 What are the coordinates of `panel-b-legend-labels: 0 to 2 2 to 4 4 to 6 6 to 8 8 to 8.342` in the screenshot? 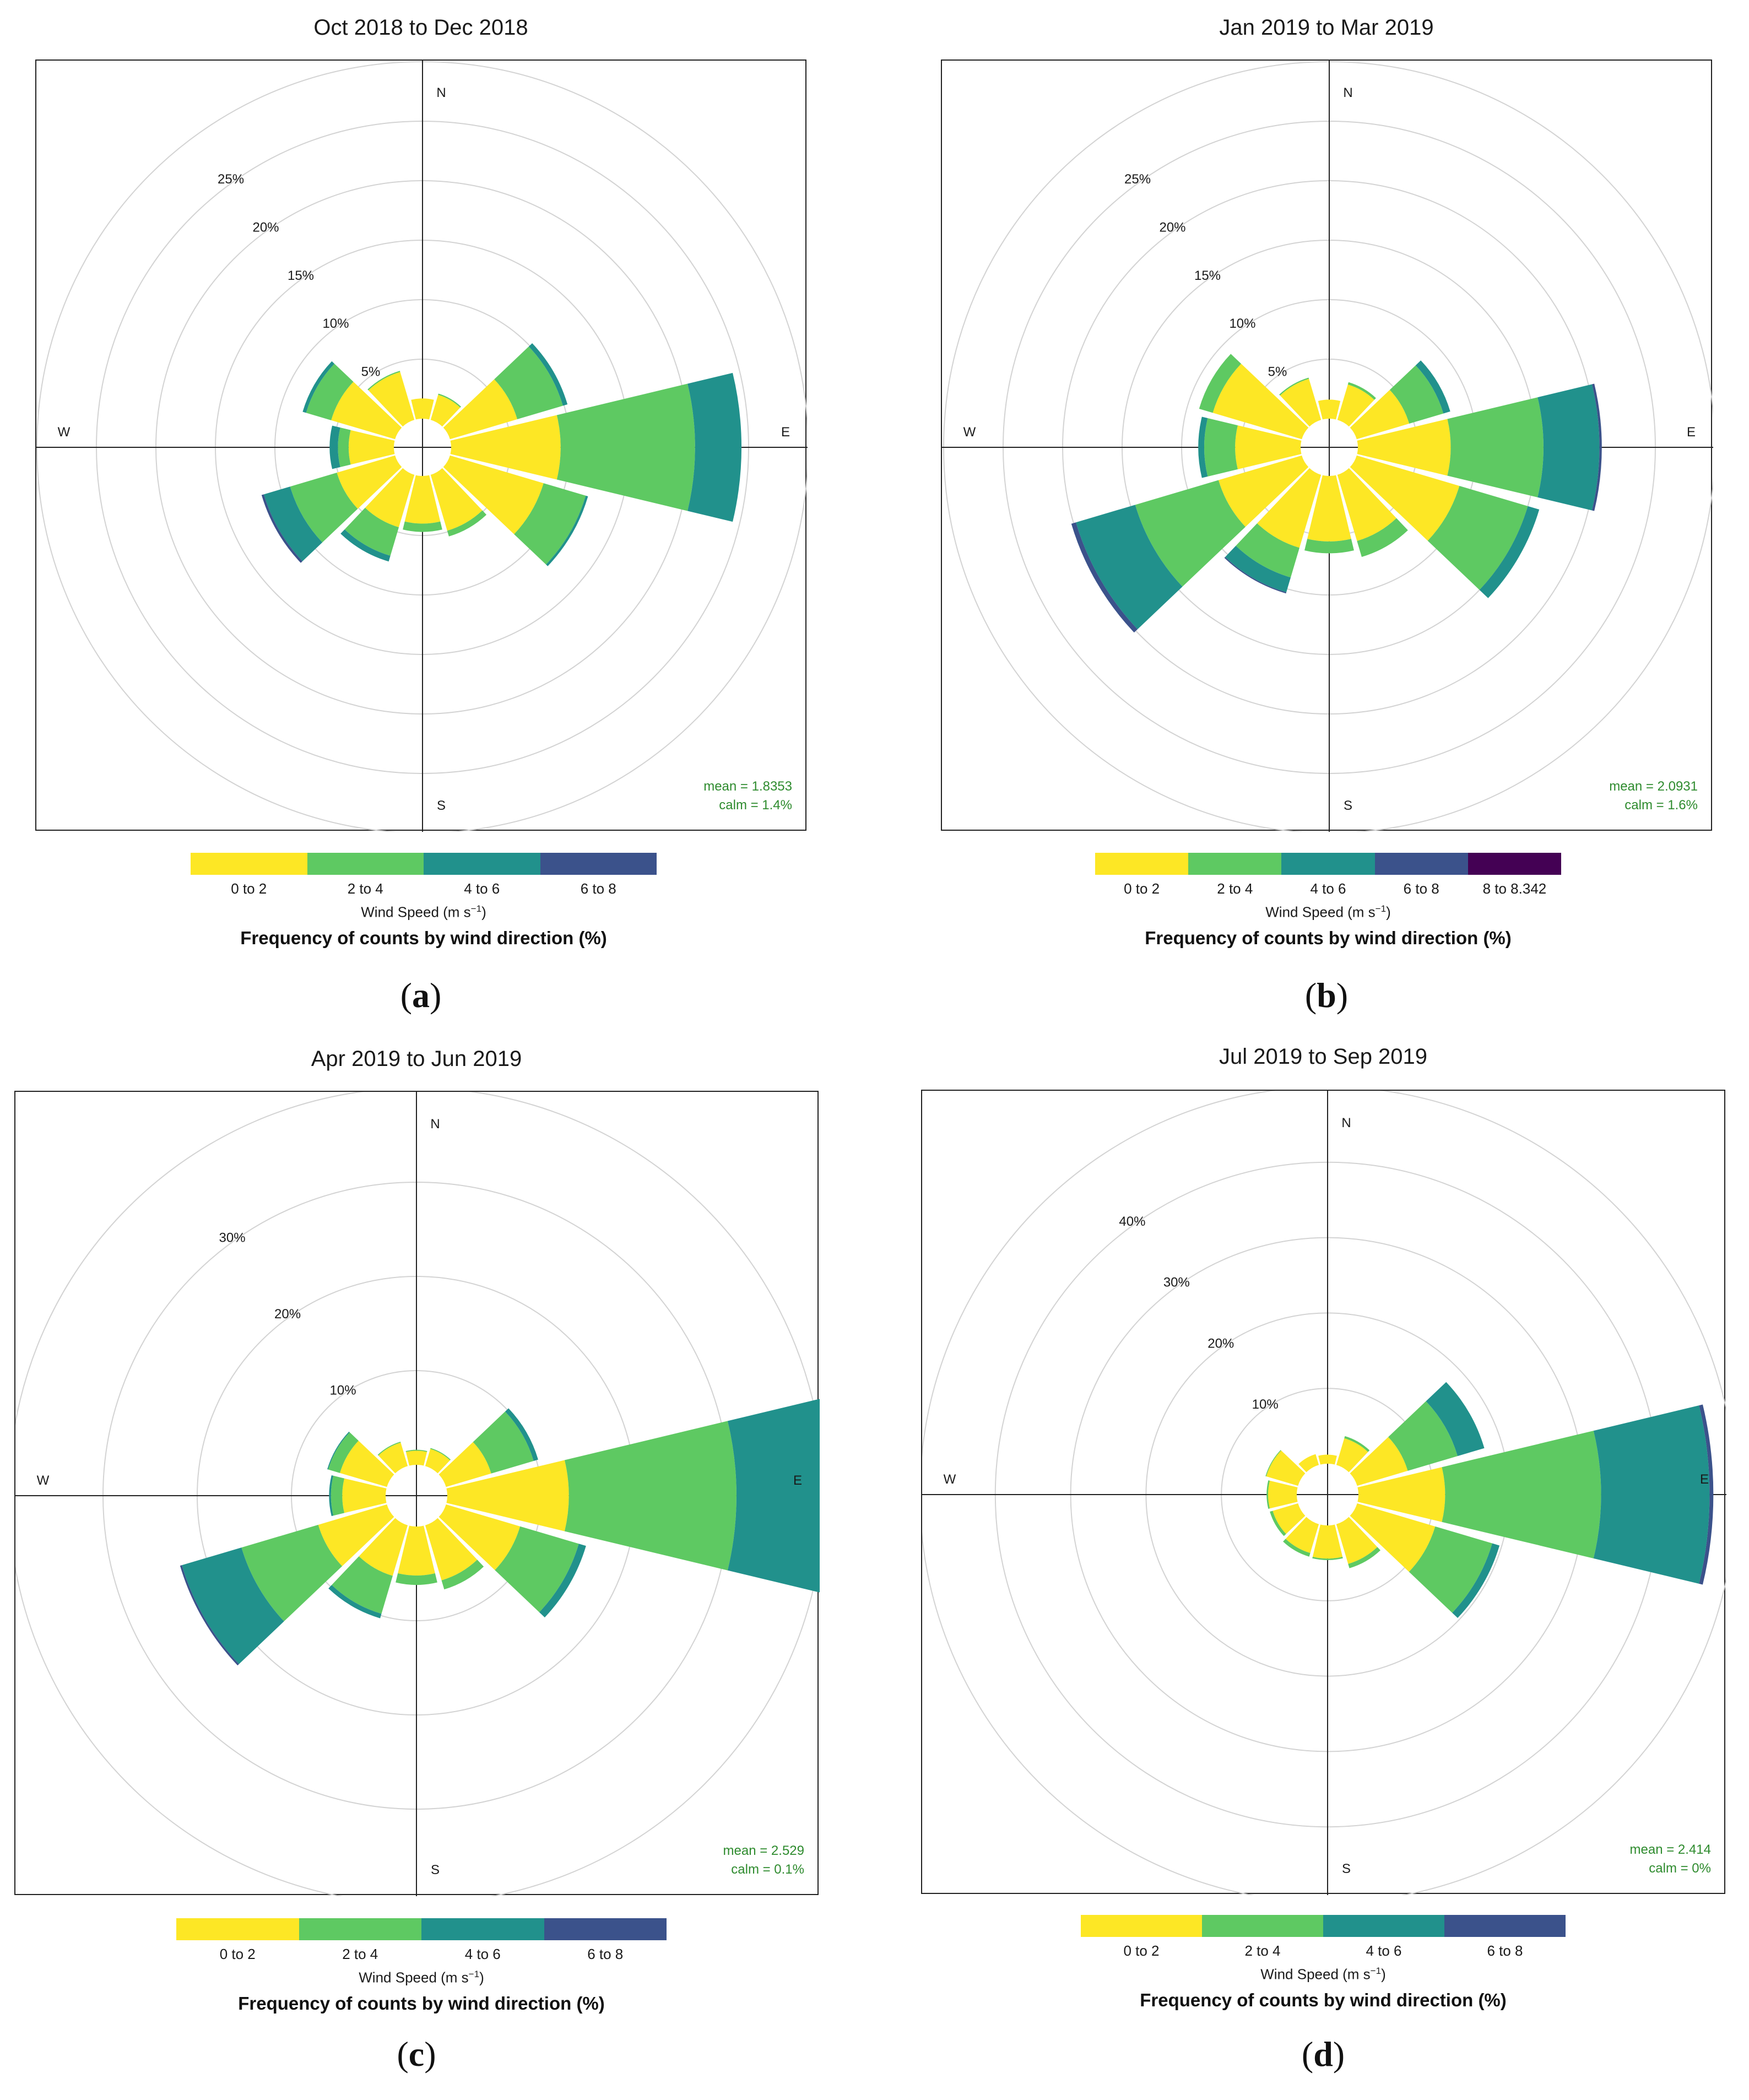 It's located at (1328, 889).